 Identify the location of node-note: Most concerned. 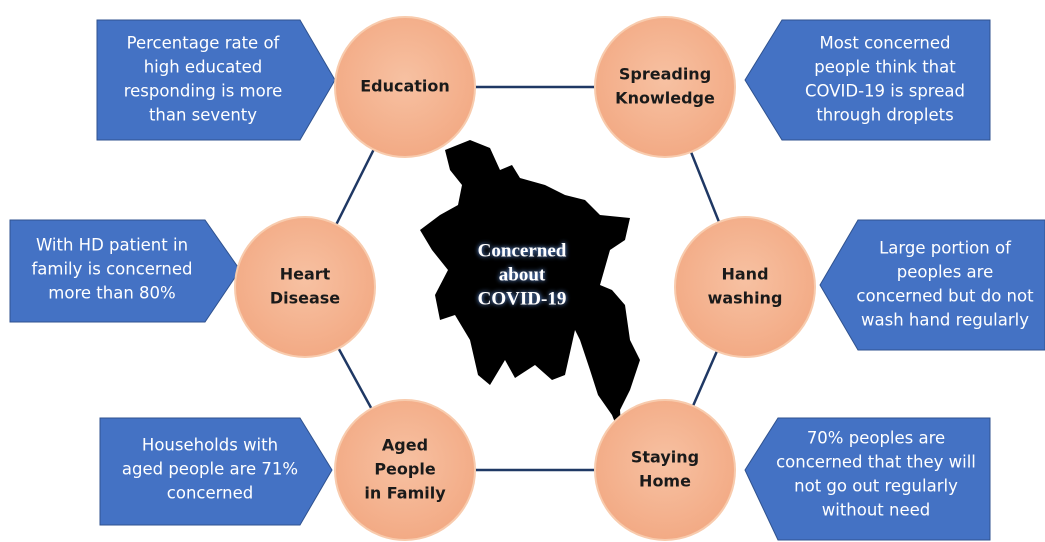
(884, 43).